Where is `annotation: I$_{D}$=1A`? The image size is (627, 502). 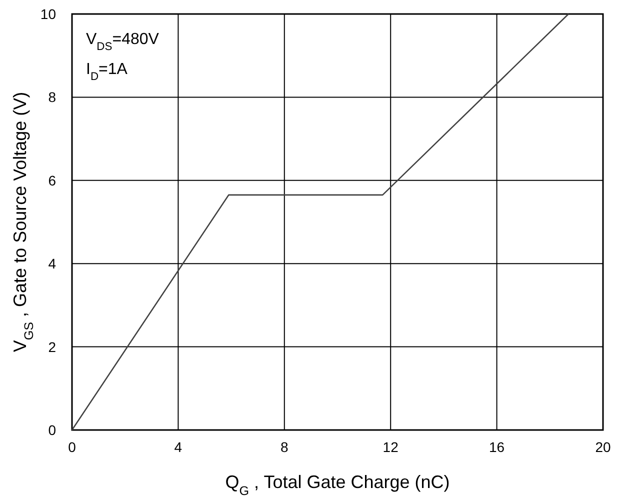 annotation: I$_{D}$=1A is located at coordinates (107, 72).